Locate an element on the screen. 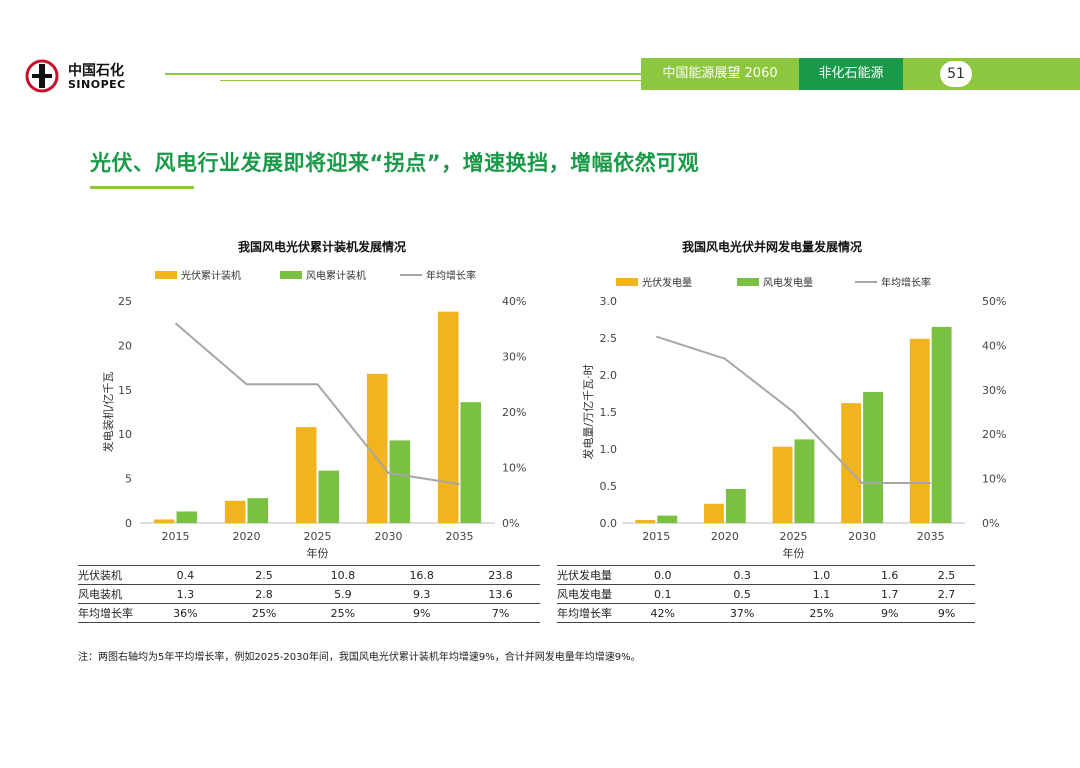  logo-en-text: SINOPEC is located at coordinates (97, 84).